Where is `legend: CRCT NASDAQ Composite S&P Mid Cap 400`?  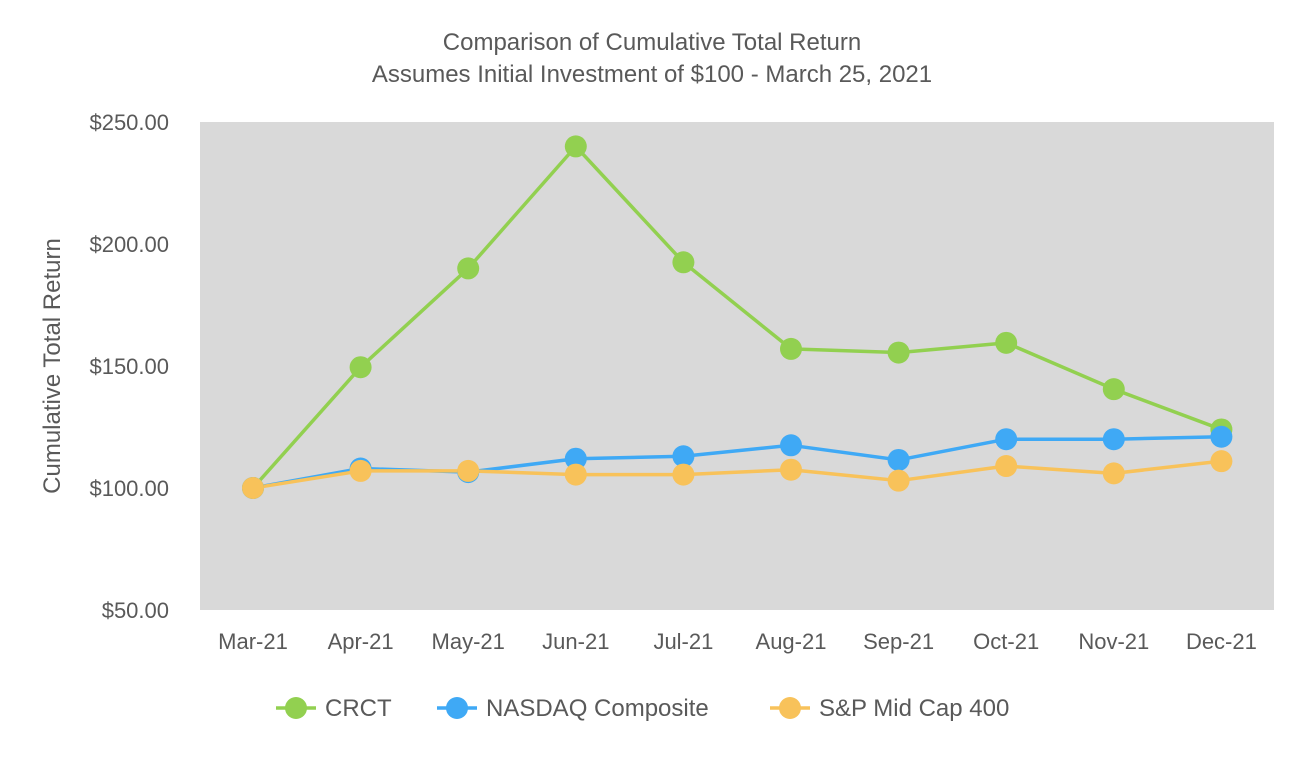
legend: CRCT NASDAQ Composite S&P Mid Cap 400 is located at coordinates (642, 708).